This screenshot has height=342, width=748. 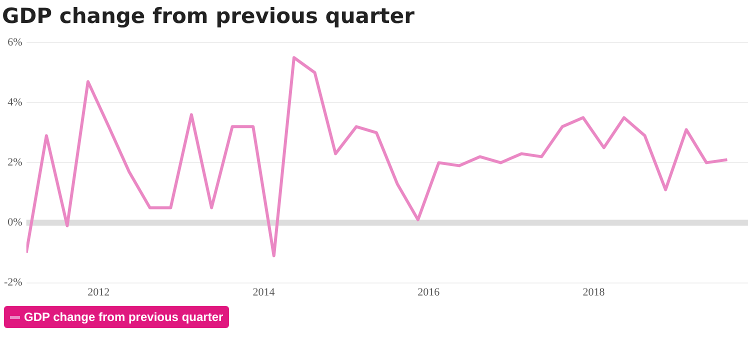 What do you see at coordinates (429, 292) in the screenshot?
I see `x-tick-label: 2016` at bounding box center [429, 292].